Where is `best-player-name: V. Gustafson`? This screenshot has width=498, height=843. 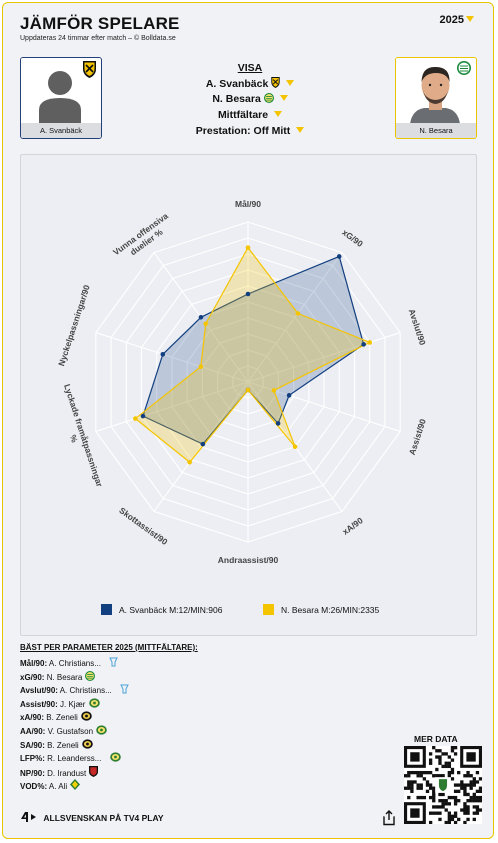 best-player-name: V. Gustafson is located at coordinates (70, 731).